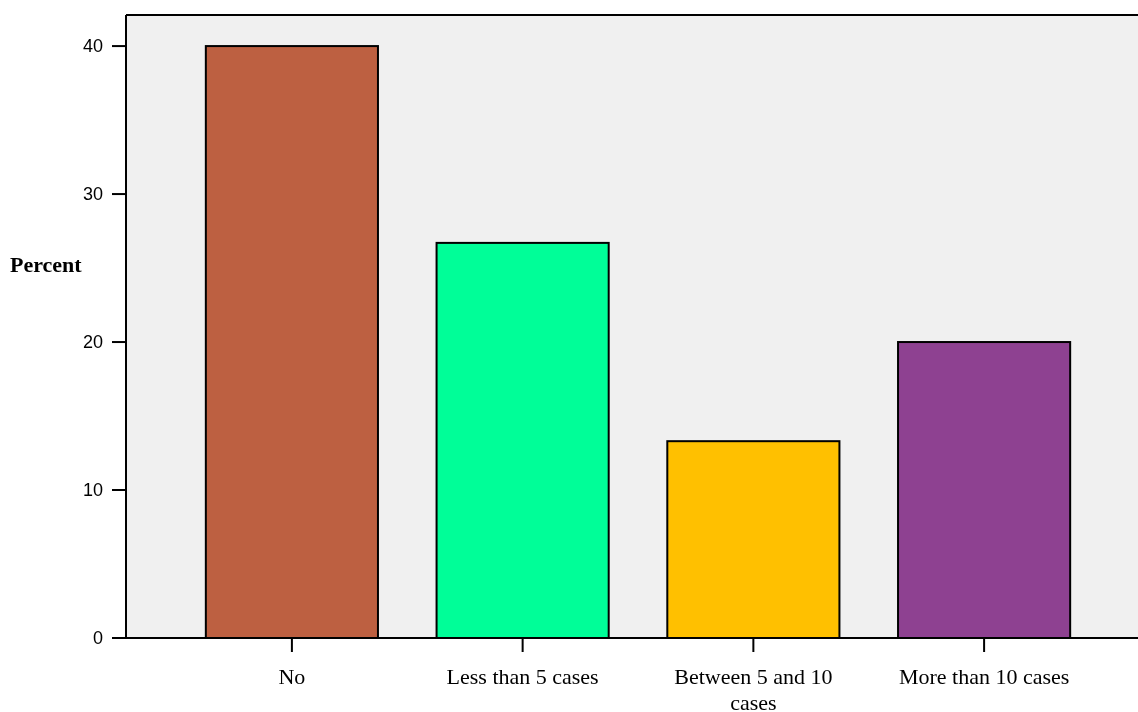 The height and width of the screenshot is (712, 1138). Describe the element at coordinates (97, 638) in the screenshot. I see `y-tick-label: 0` at that location.